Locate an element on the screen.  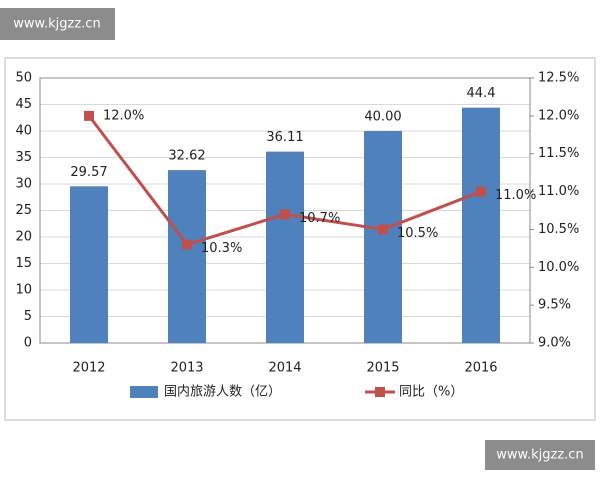
y-tick-label: 25 is located at coordinates (23, 210).